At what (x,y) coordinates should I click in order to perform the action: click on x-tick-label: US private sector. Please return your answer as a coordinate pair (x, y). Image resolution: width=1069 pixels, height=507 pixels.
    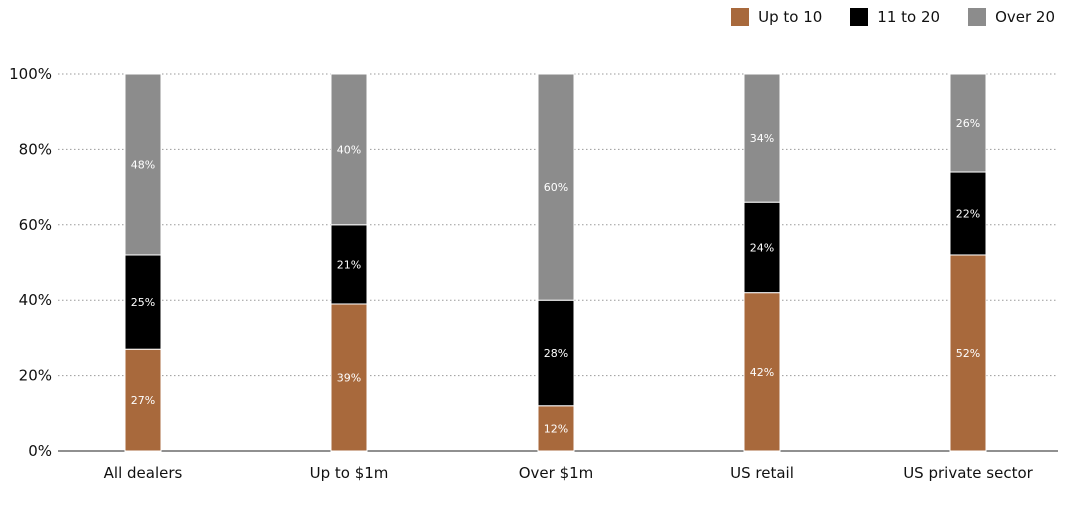
    Looking at the image, I should click on (968, 473).